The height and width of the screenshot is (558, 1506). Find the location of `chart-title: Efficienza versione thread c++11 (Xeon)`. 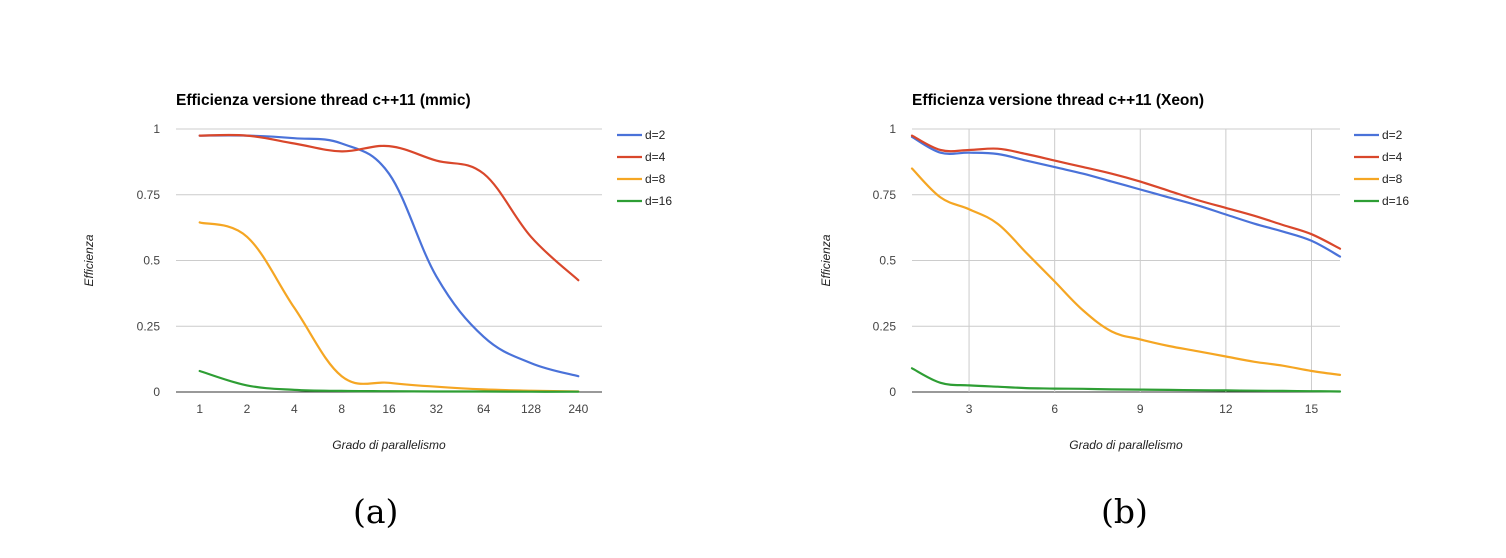

chart-title: Efficienza versione thread c++11 (Xeon) is located at coordinates (1058, 100).